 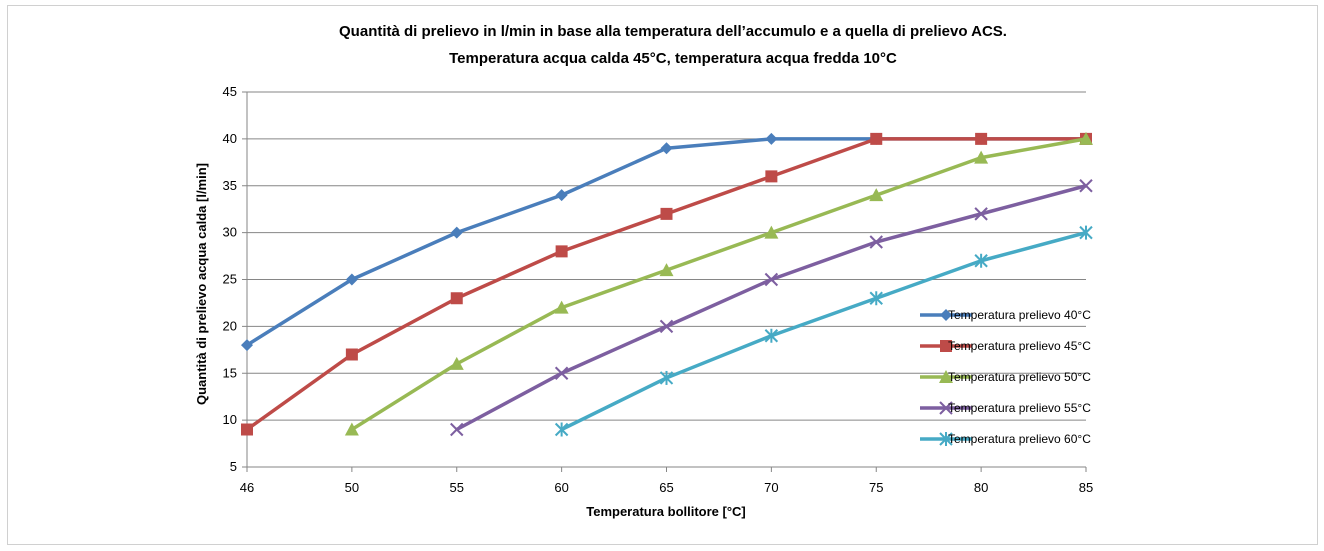 I want to click on y-tick-label: 10, so click(x=230, y=419).